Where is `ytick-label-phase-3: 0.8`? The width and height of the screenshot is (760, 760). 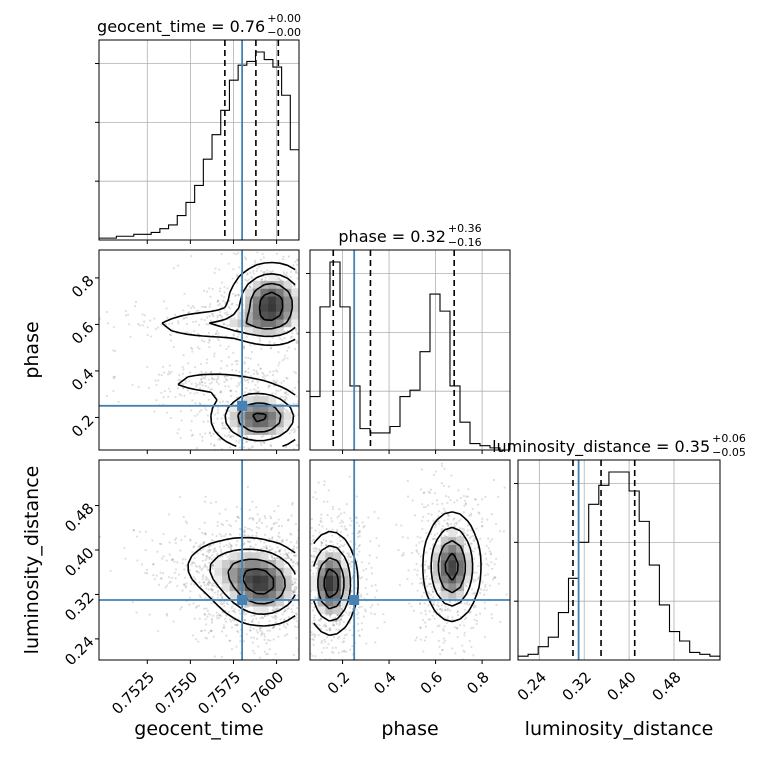
ytick-label-phase-3: 0.8 is located at coordinates (83, 287).